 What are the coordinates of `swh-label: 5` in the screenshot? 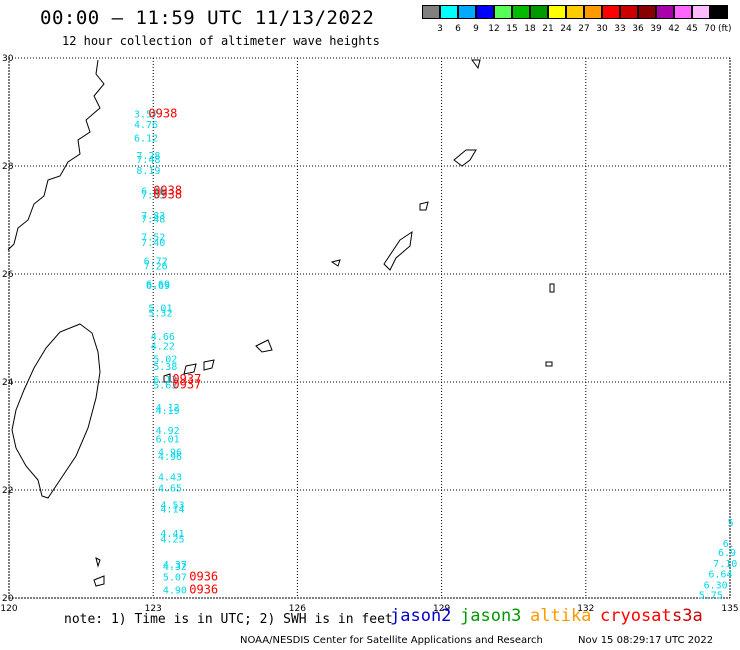 It's located at (731, 523).